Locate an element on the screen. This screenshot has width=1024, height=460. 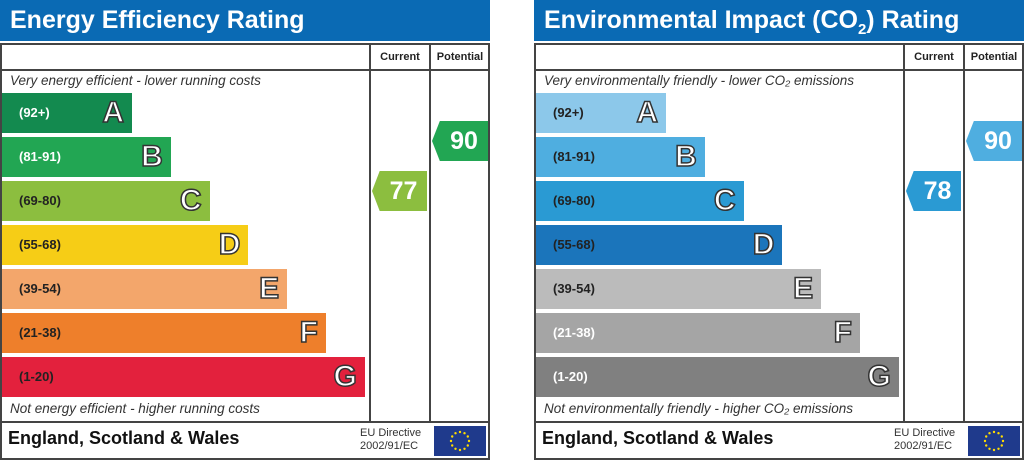
band-e: (39-54) E is located at coordinates (145, 289).